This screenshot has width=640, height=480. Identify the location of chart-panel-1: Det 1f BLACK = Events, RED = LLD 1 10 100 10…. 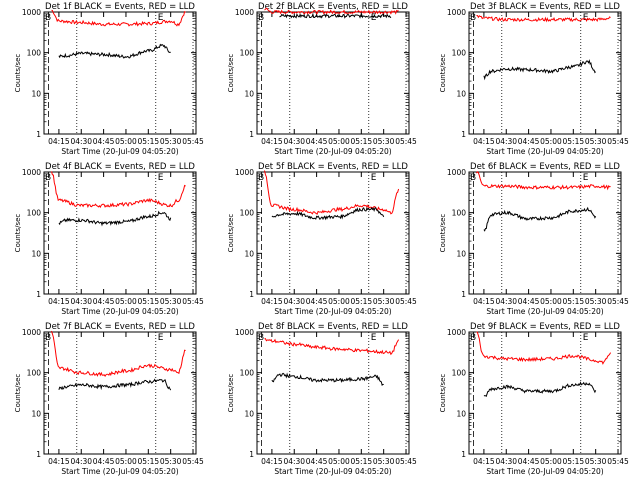
(109, 79).